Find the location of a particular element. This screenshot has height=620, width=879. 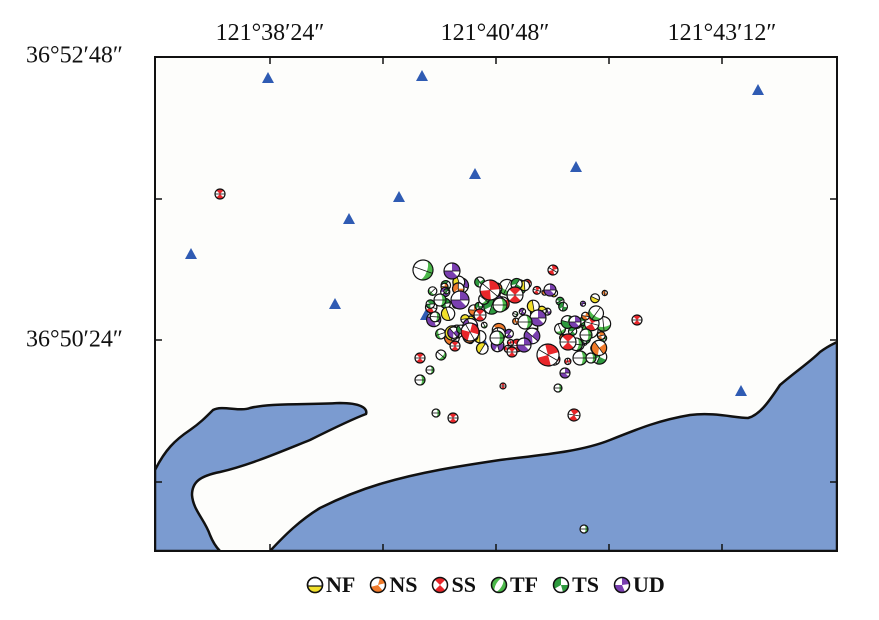

legend-item-ns: NS is located at coordinates (393, 585).